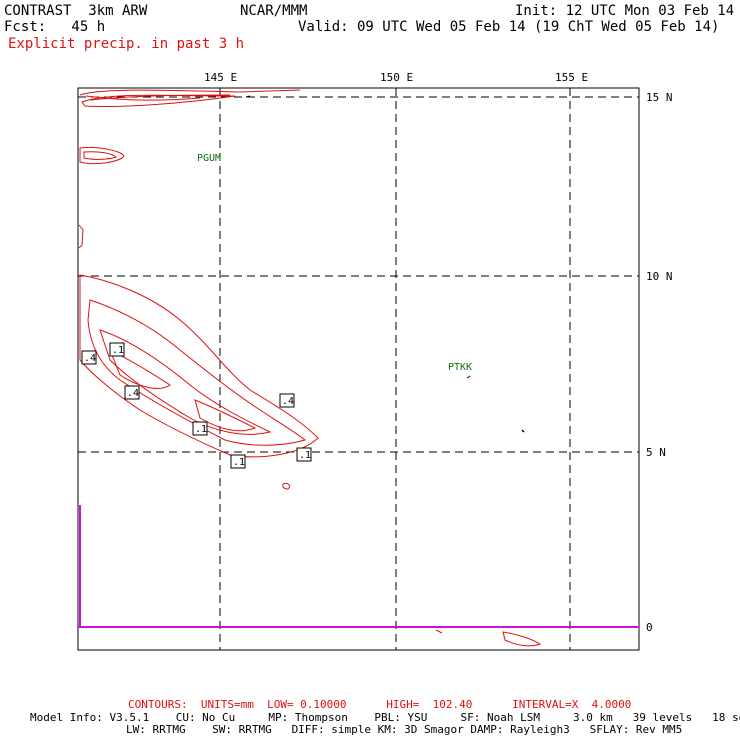  I want to click on contour-north, so click(190, 98).